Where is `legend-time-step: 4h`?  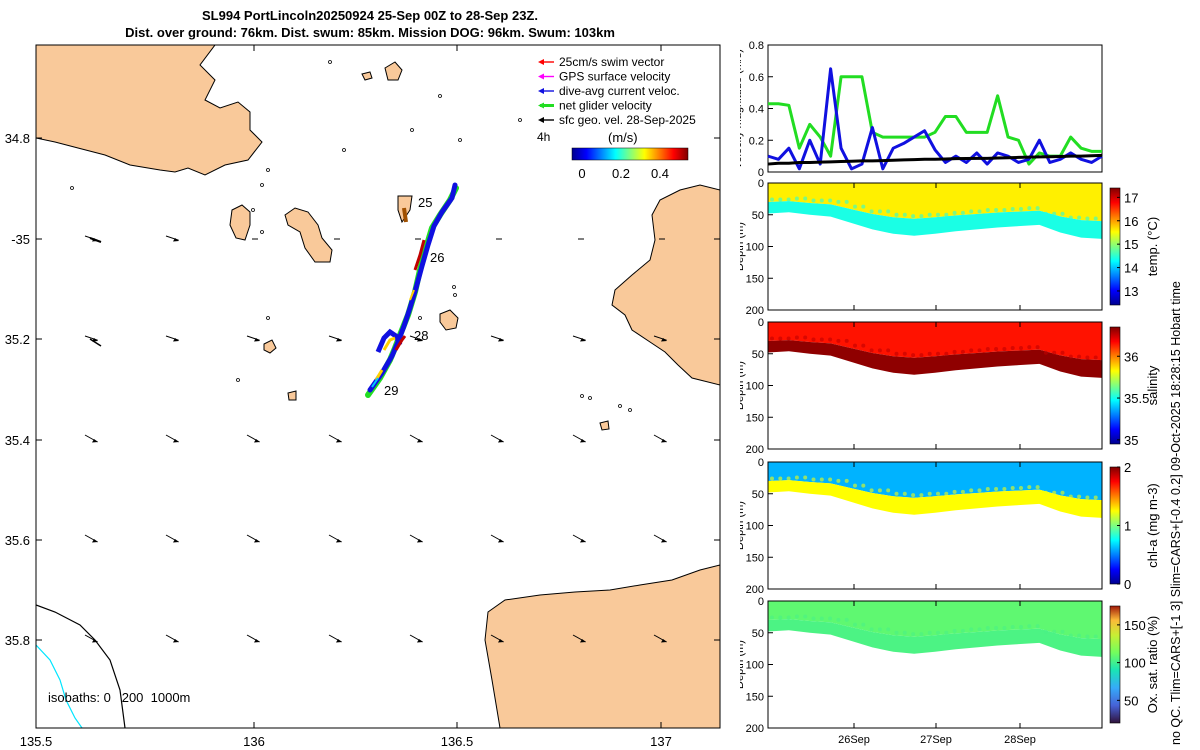 legend-time-step: 4h is located at coordinates (543, 137).